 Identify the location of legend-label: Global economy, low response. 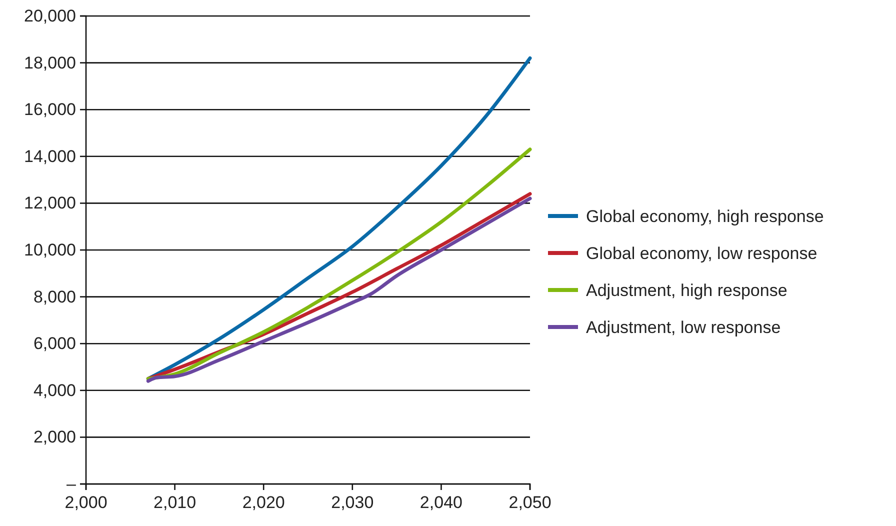
(702, 253).